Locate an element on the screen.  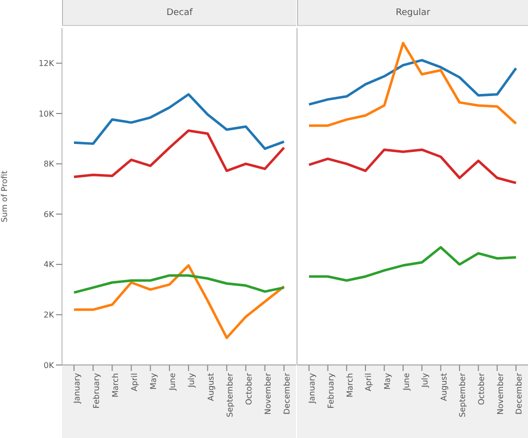
y-axis-title: Sum of Profit is located at coordinates (4, 196).